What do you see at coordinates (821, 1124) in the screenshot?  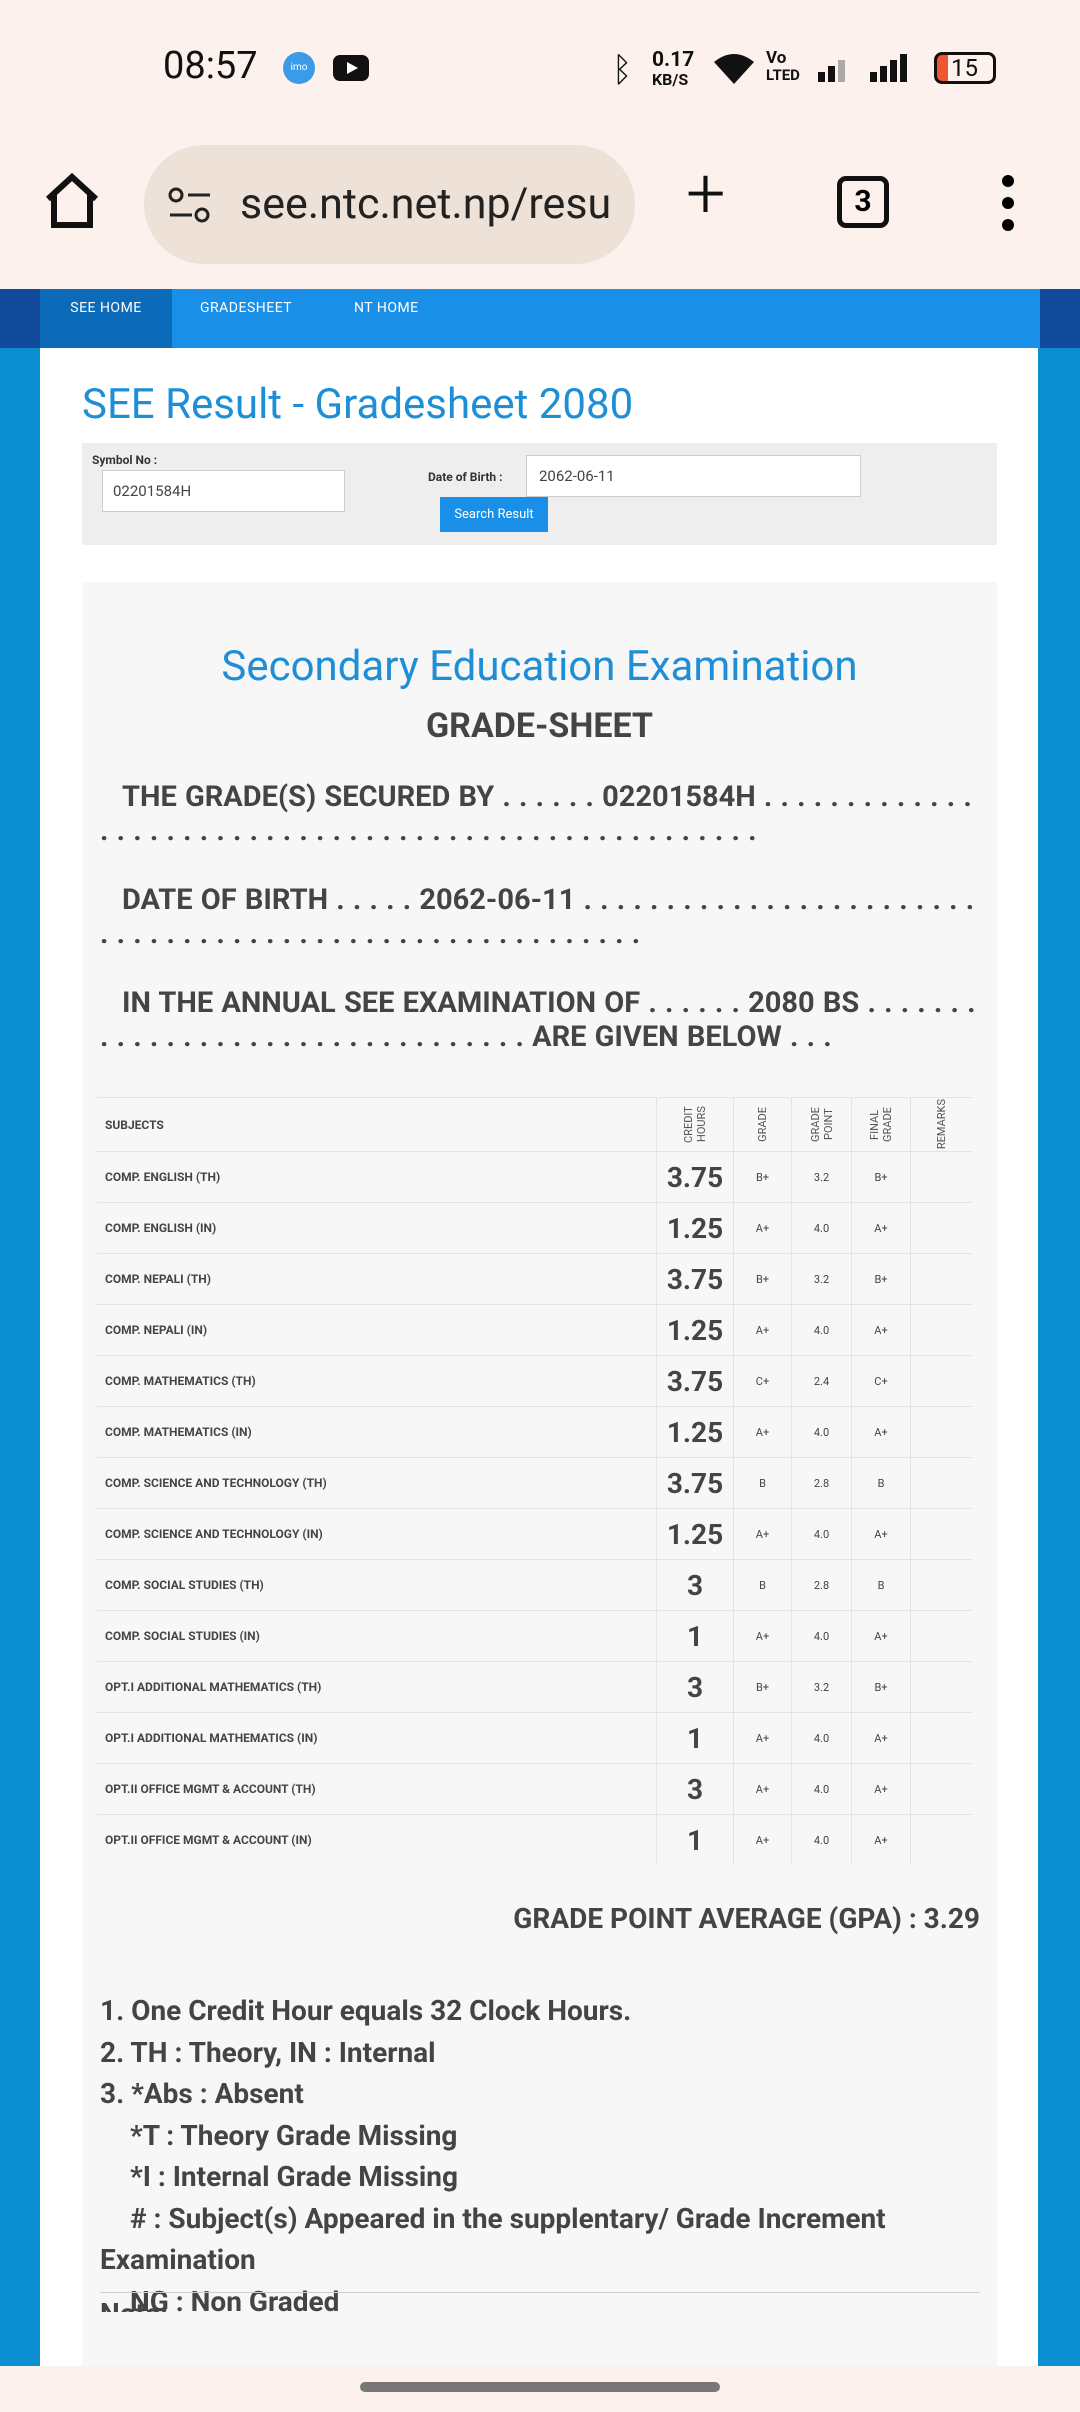 I see `table-header: GRADE POINT` at bounding box center [821, 1124].